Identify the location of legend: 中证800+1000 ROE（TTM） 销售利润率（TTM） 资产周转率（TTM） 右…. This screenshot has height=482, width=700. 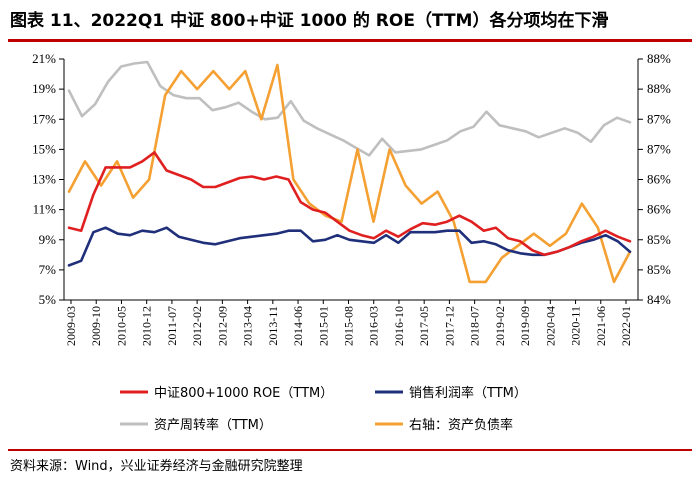
(323, 409).